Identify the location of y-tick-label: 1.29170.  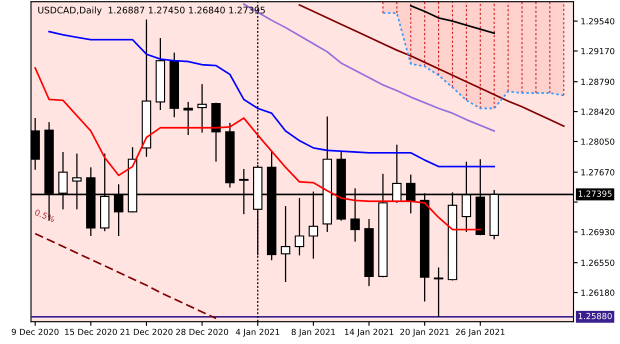
(597, 51).